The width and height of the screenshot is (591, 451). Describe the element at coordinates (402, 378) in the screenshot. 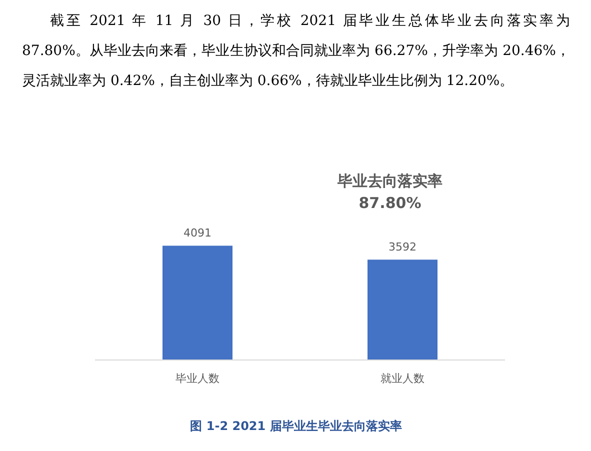

I see `x-tick-label: 就业人数` at that location.